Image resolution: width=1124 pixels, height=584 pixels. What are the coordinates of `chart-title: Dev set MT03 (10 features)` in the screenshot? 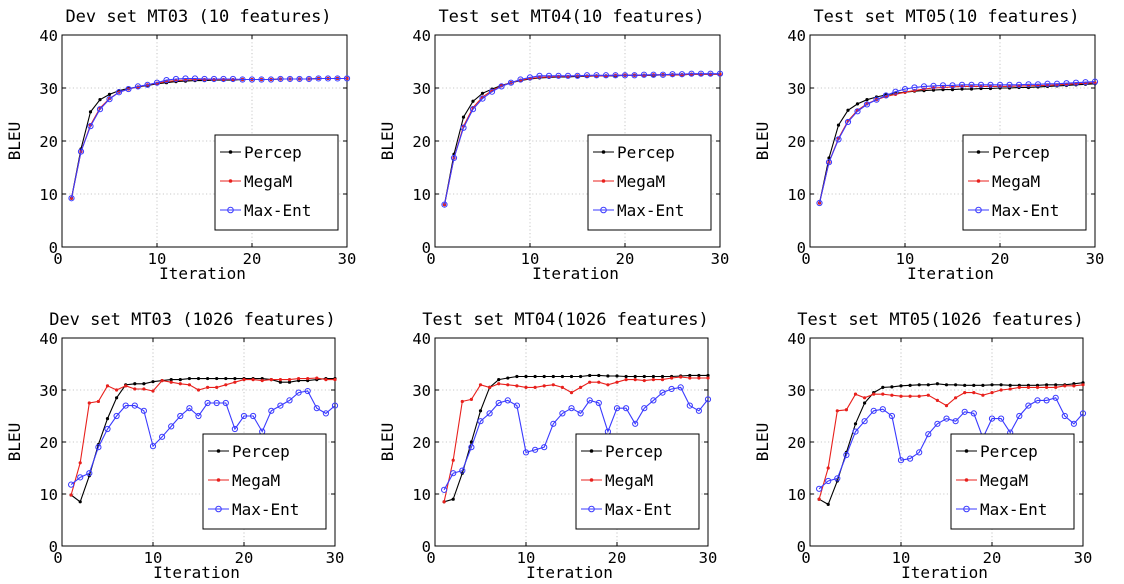 It's located at (198, 17).